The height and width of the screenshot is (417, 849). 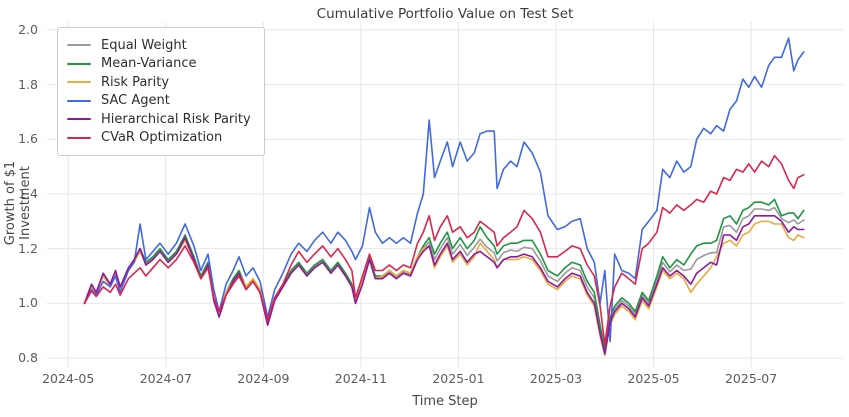 What do you see at coordinates (458, 378) in the screenshot?
I see `x-tick-label: 2025-01` at bounding box center [458, 378].